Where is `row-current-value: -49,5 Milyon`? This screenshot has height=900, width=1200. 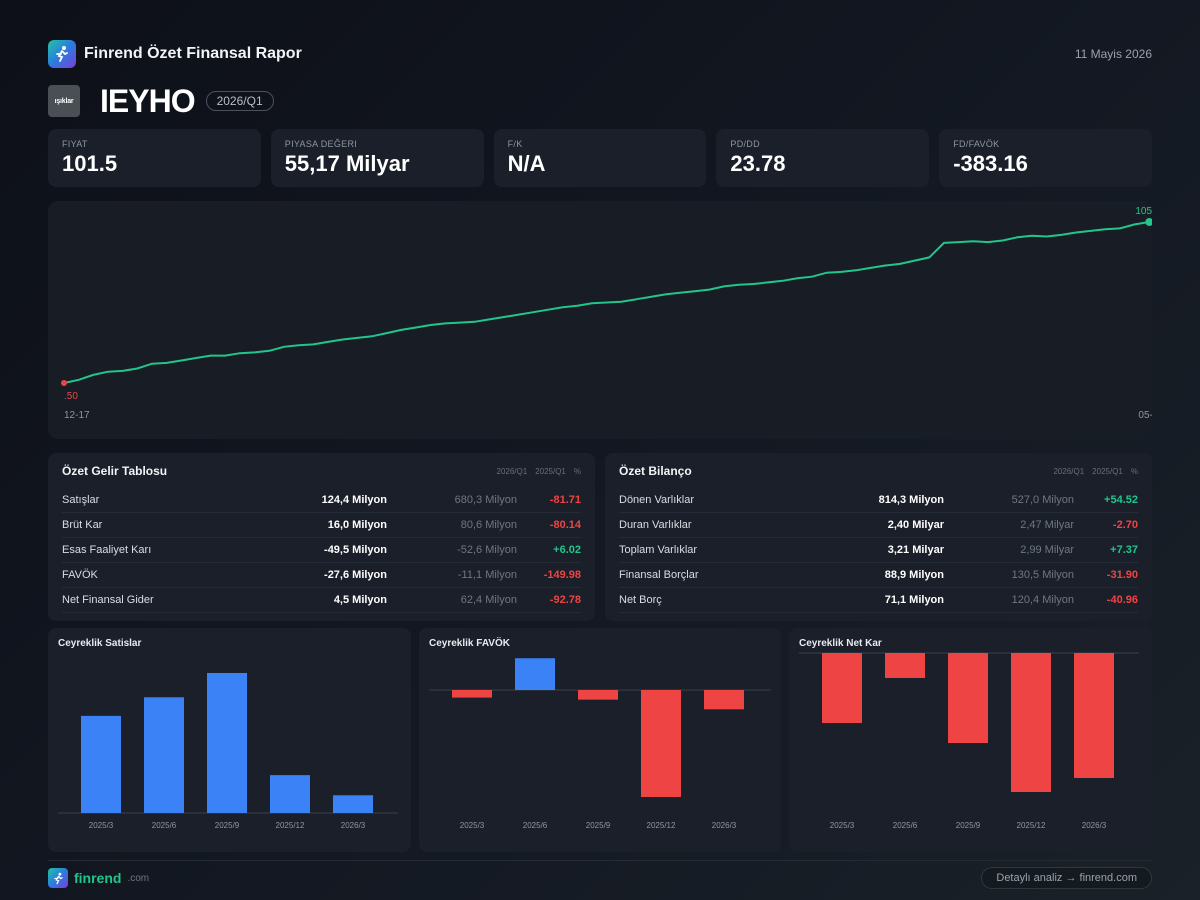
row-current-value: -49,5 Milyon is located at coordinates (355, 550).